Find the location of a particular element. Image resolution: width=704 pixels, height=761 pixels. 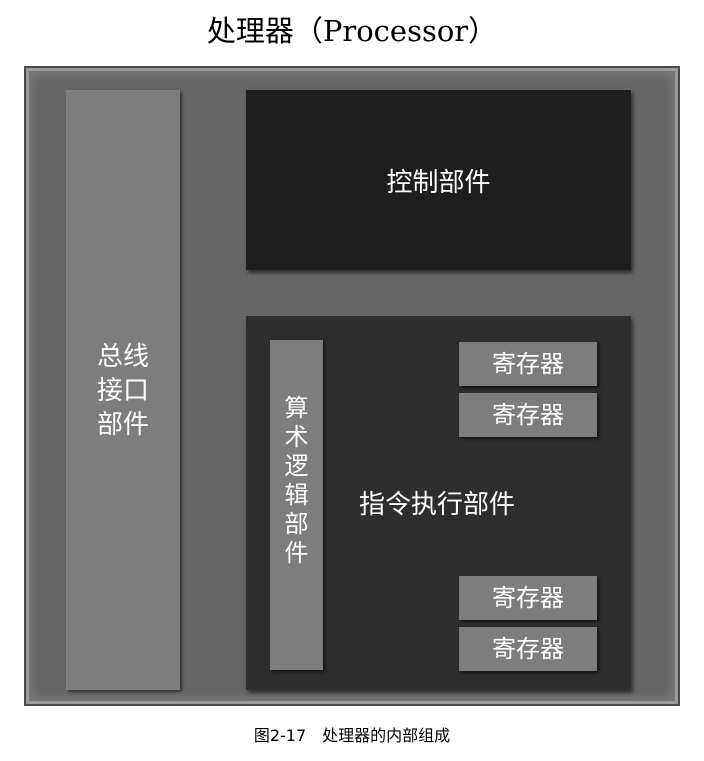

bus-interface-label-line: 接口 is located at coordinates (122, 391).